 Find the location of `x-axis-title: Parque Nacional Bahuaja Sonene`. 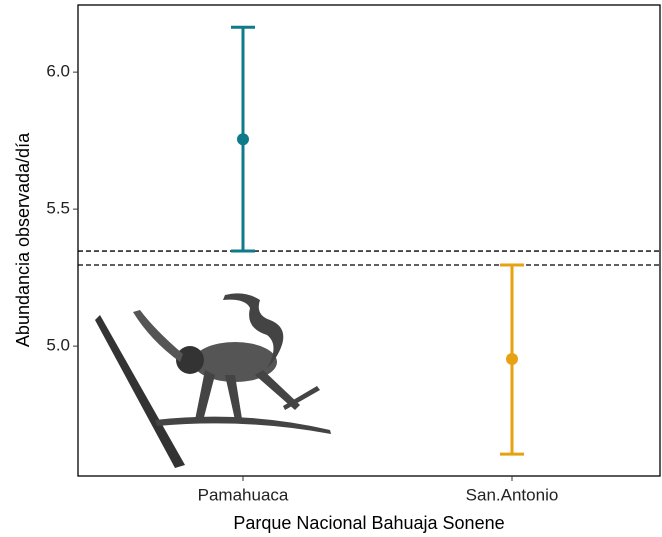

x-axis-title: Parque Nacional Bahuaja Sonene is located at coordinates (368, 523).